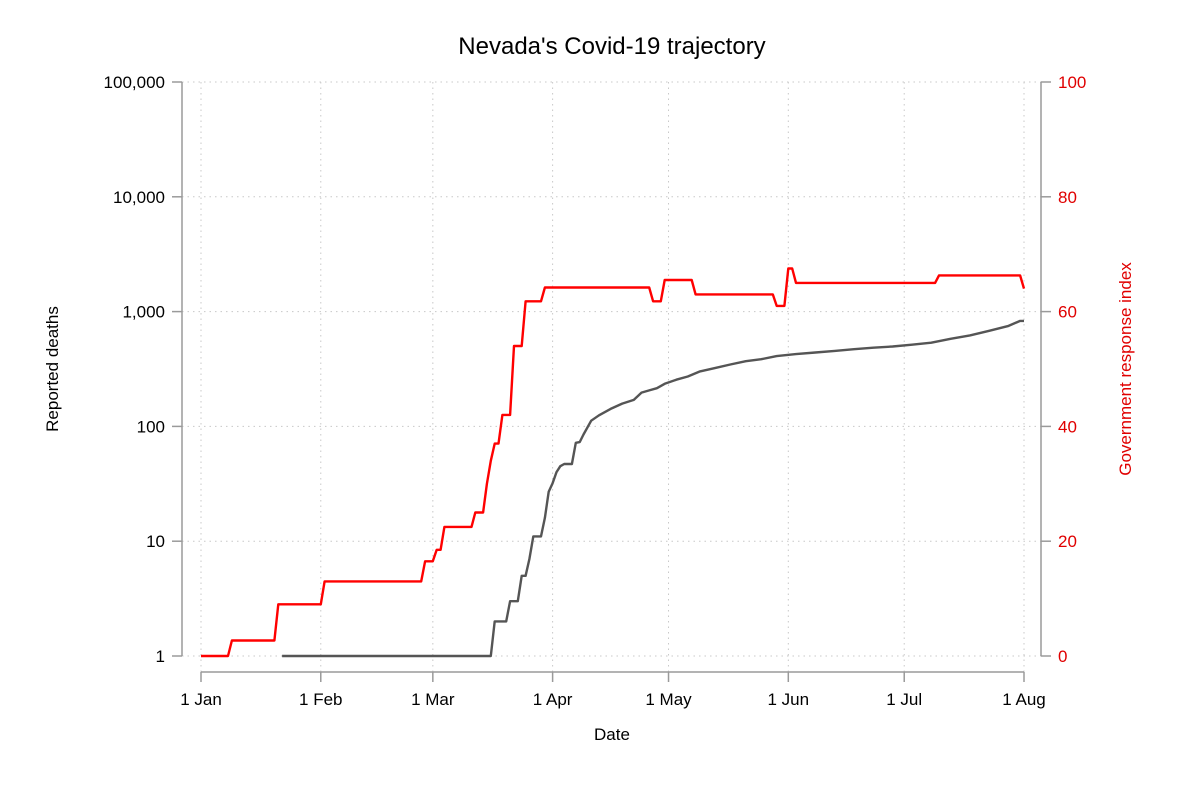 This screenshot has height=787, width=1180. I want to click on x-tick-label: 1 Apr, so click(553, 699).